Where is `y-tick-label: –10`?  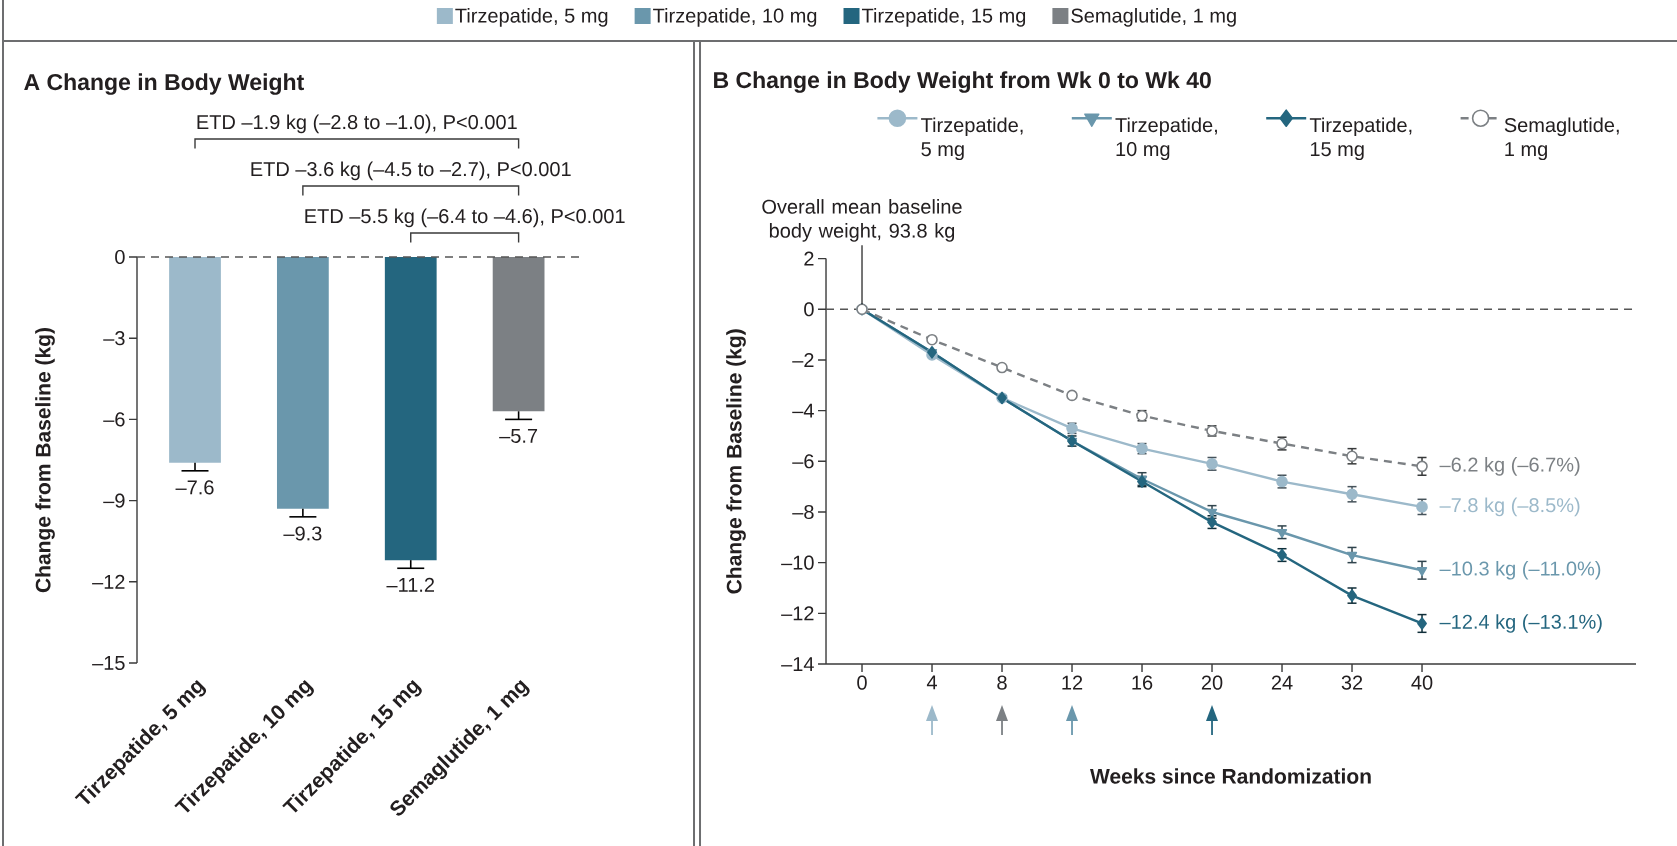 y-tick-label: –10 is located at coordinates (797, 562).